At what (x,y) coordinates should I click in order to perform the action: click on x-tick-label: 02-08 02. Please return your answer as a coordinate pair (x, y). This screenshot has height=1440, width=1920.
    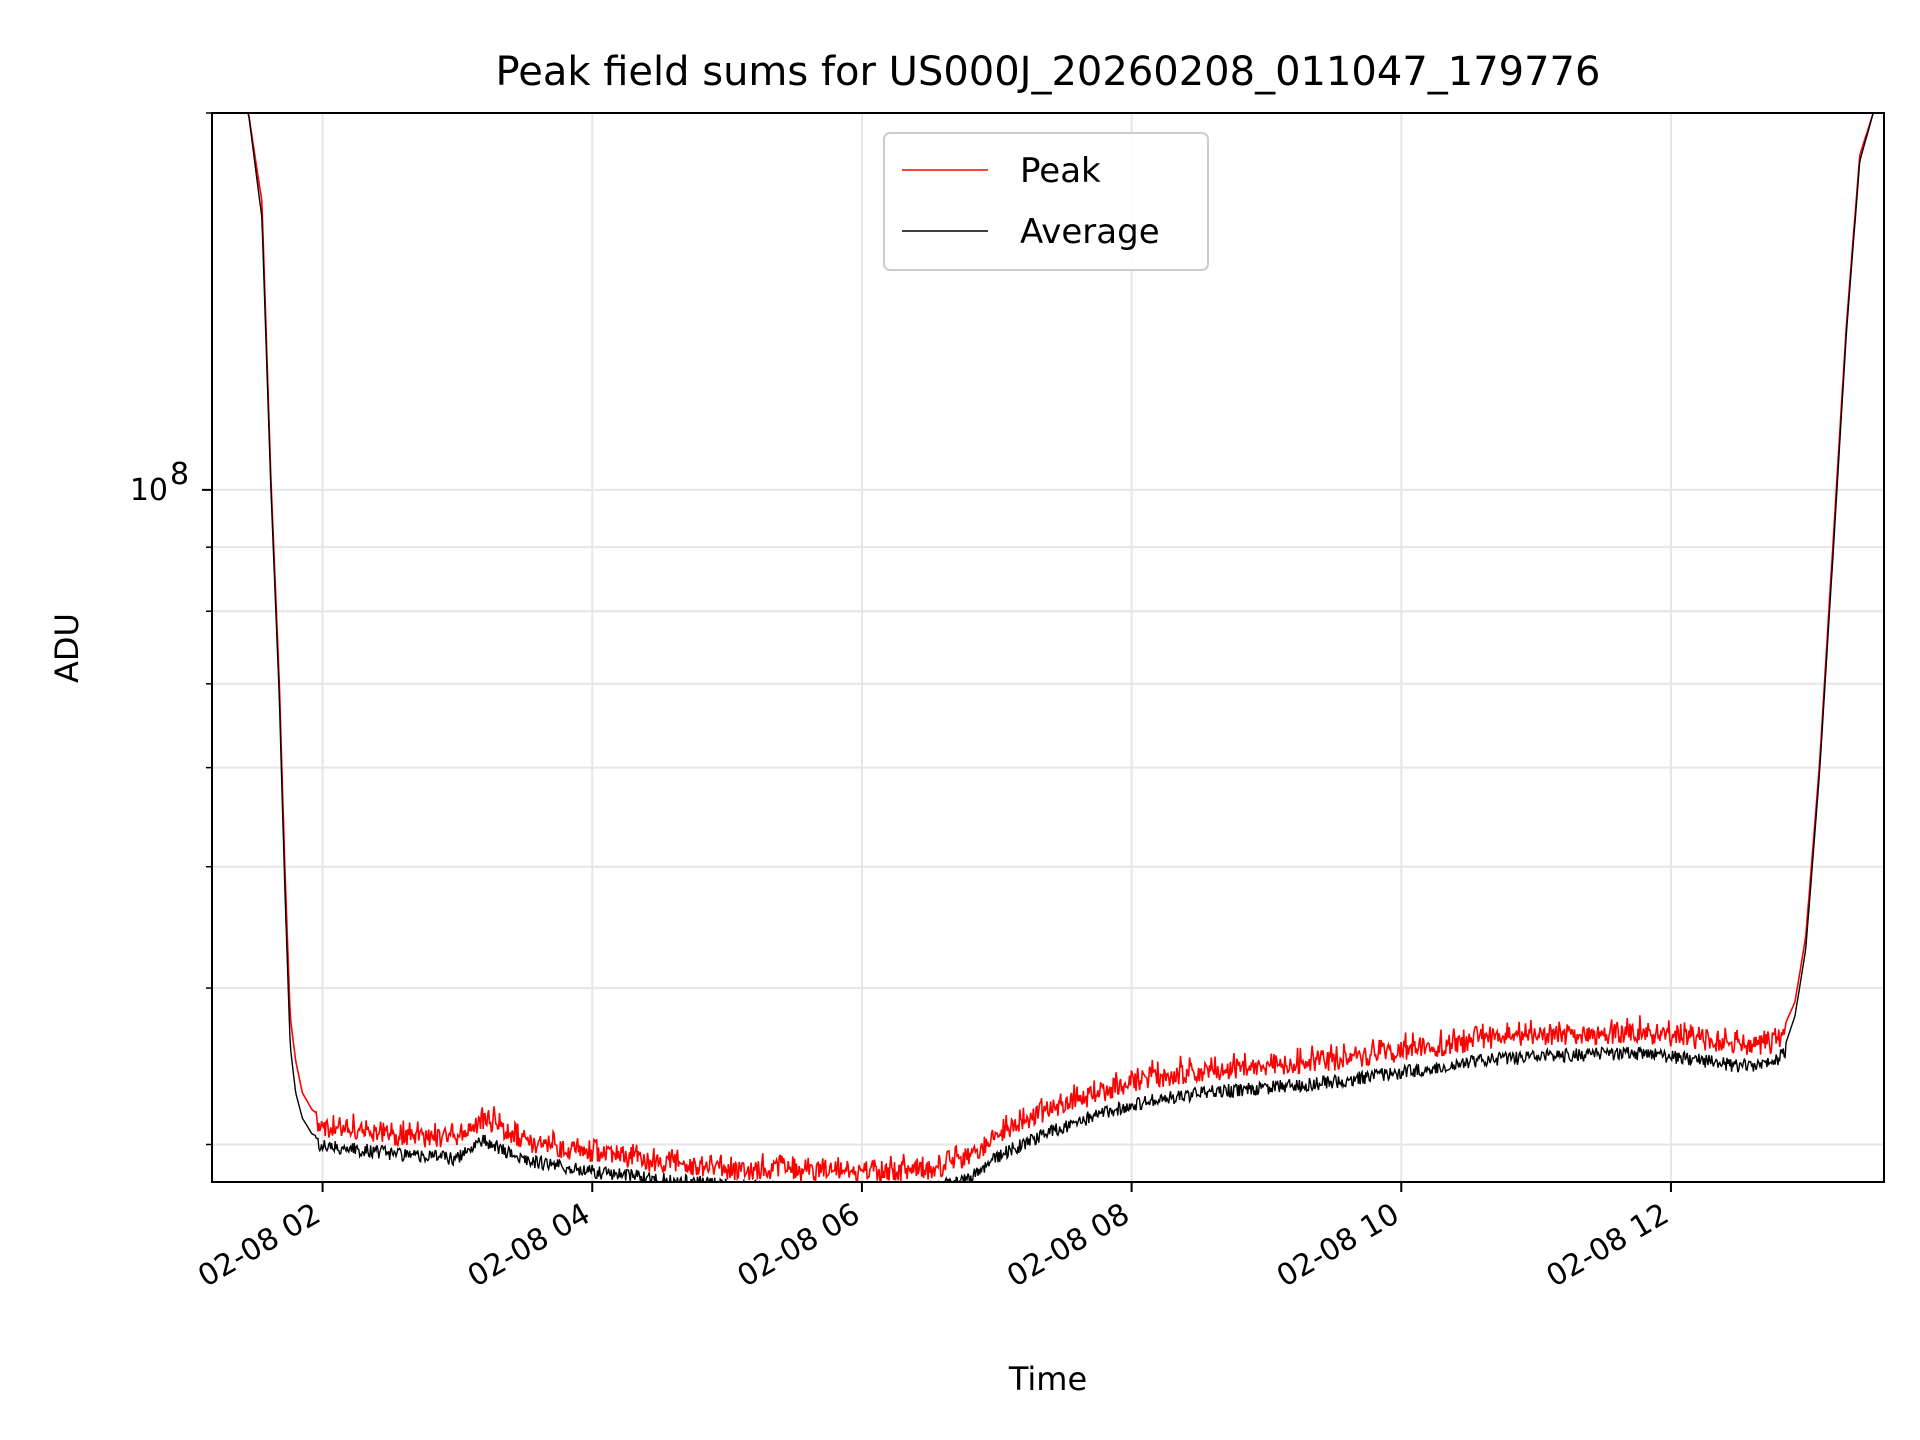
    Looking at the image, I should click on (259, 1246).